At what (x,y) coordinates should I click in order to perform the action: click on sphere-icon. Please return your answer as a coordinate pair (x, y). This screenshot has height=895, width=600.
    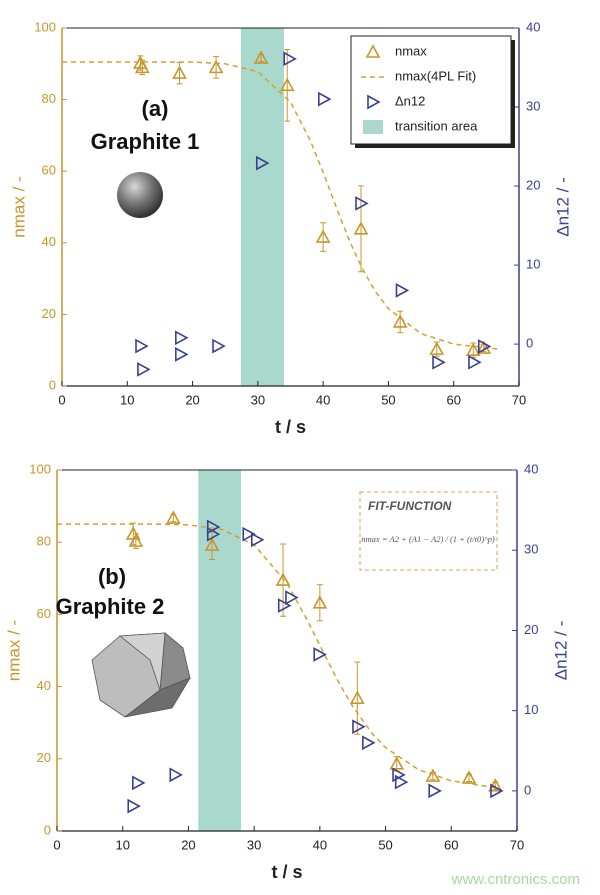
    Looking at the image, I should click on (140, 195).